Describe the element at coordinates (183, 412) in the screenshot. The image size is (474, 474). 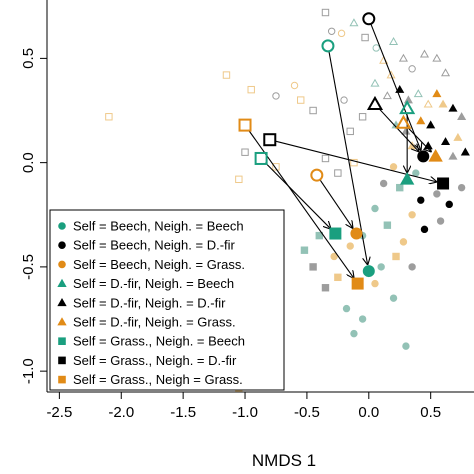
I see `x-tick-label: -1.5` at that location.